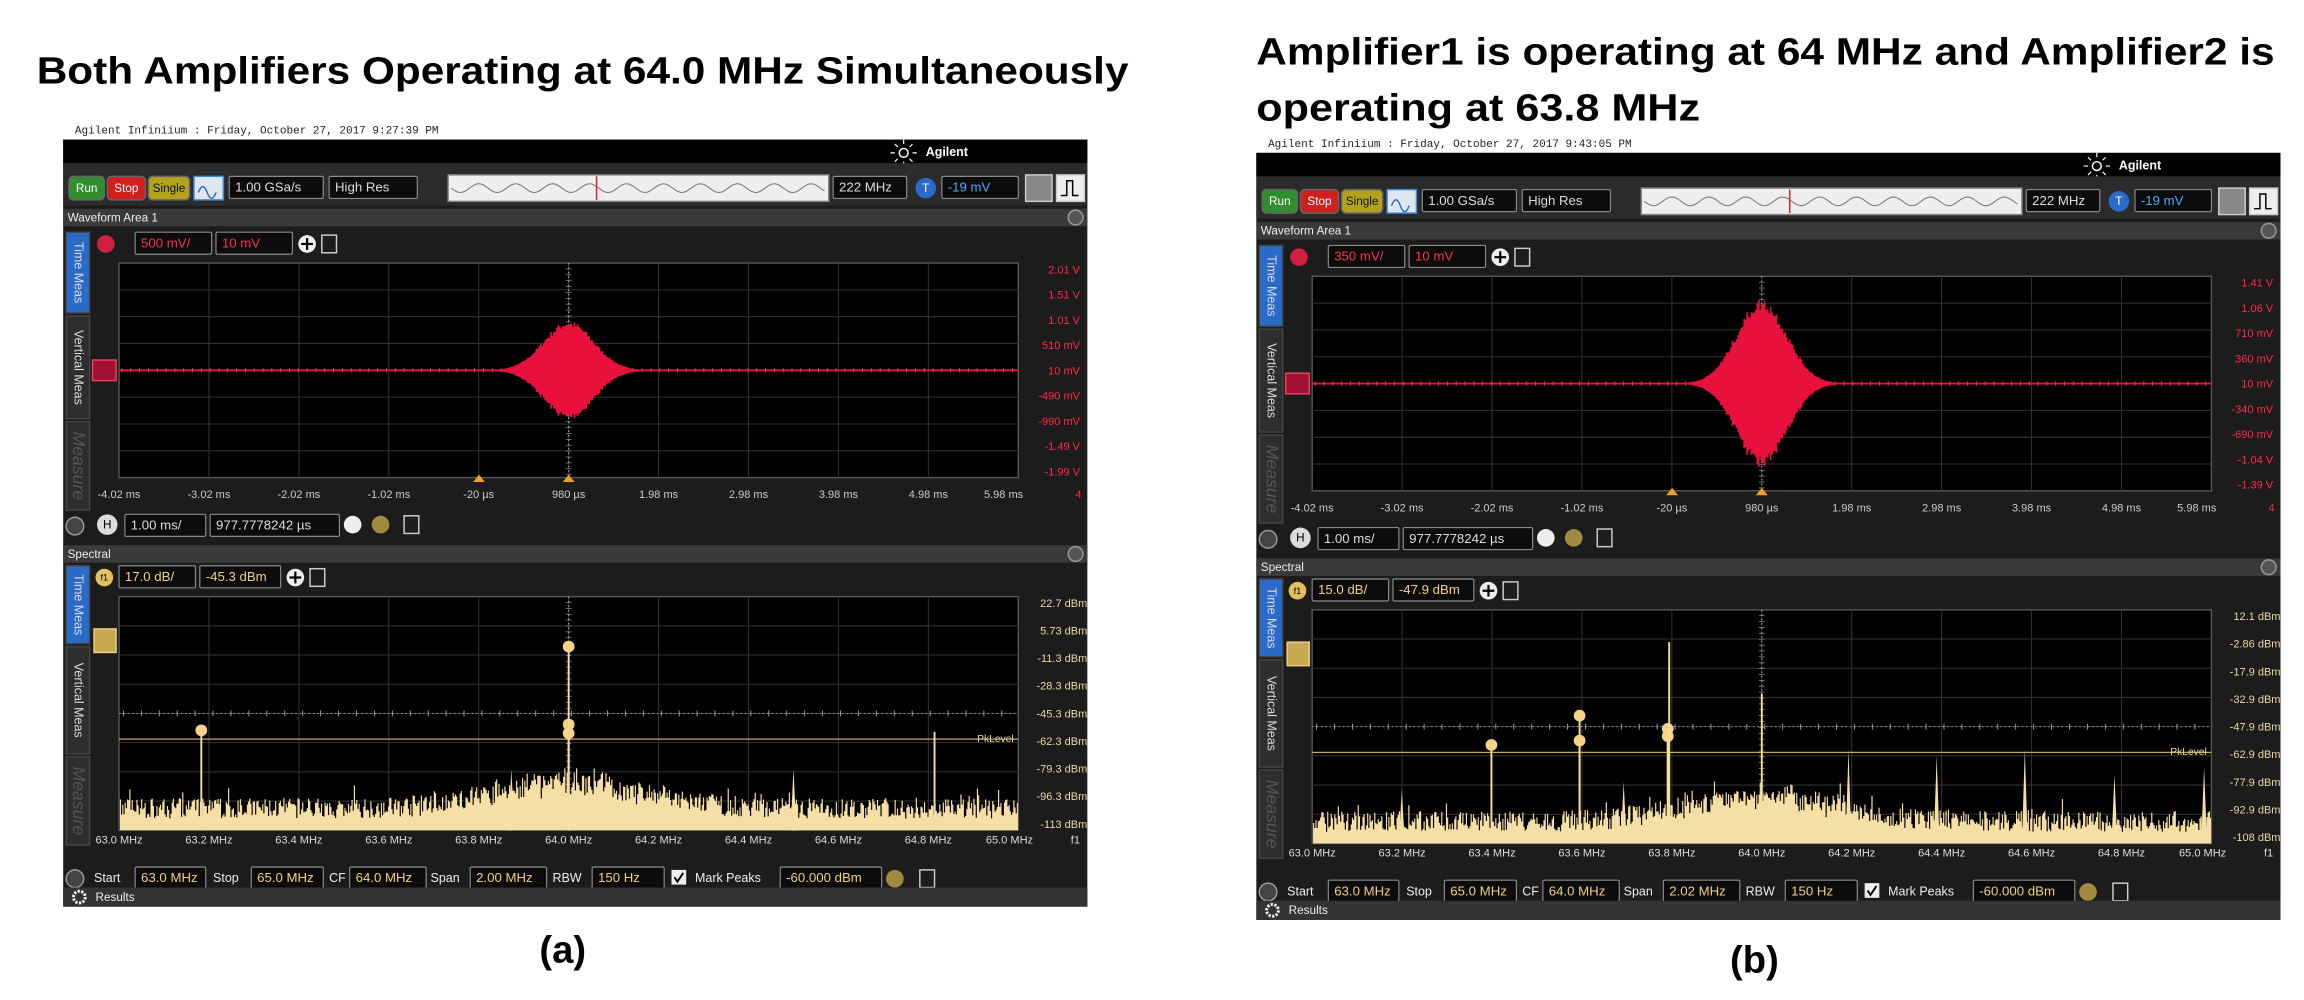 The image size is (2304, 1000). Describe the element at coordinates (2256, 460) in the screenshot. I see `y-tick-label: -1.04 V` at that location.